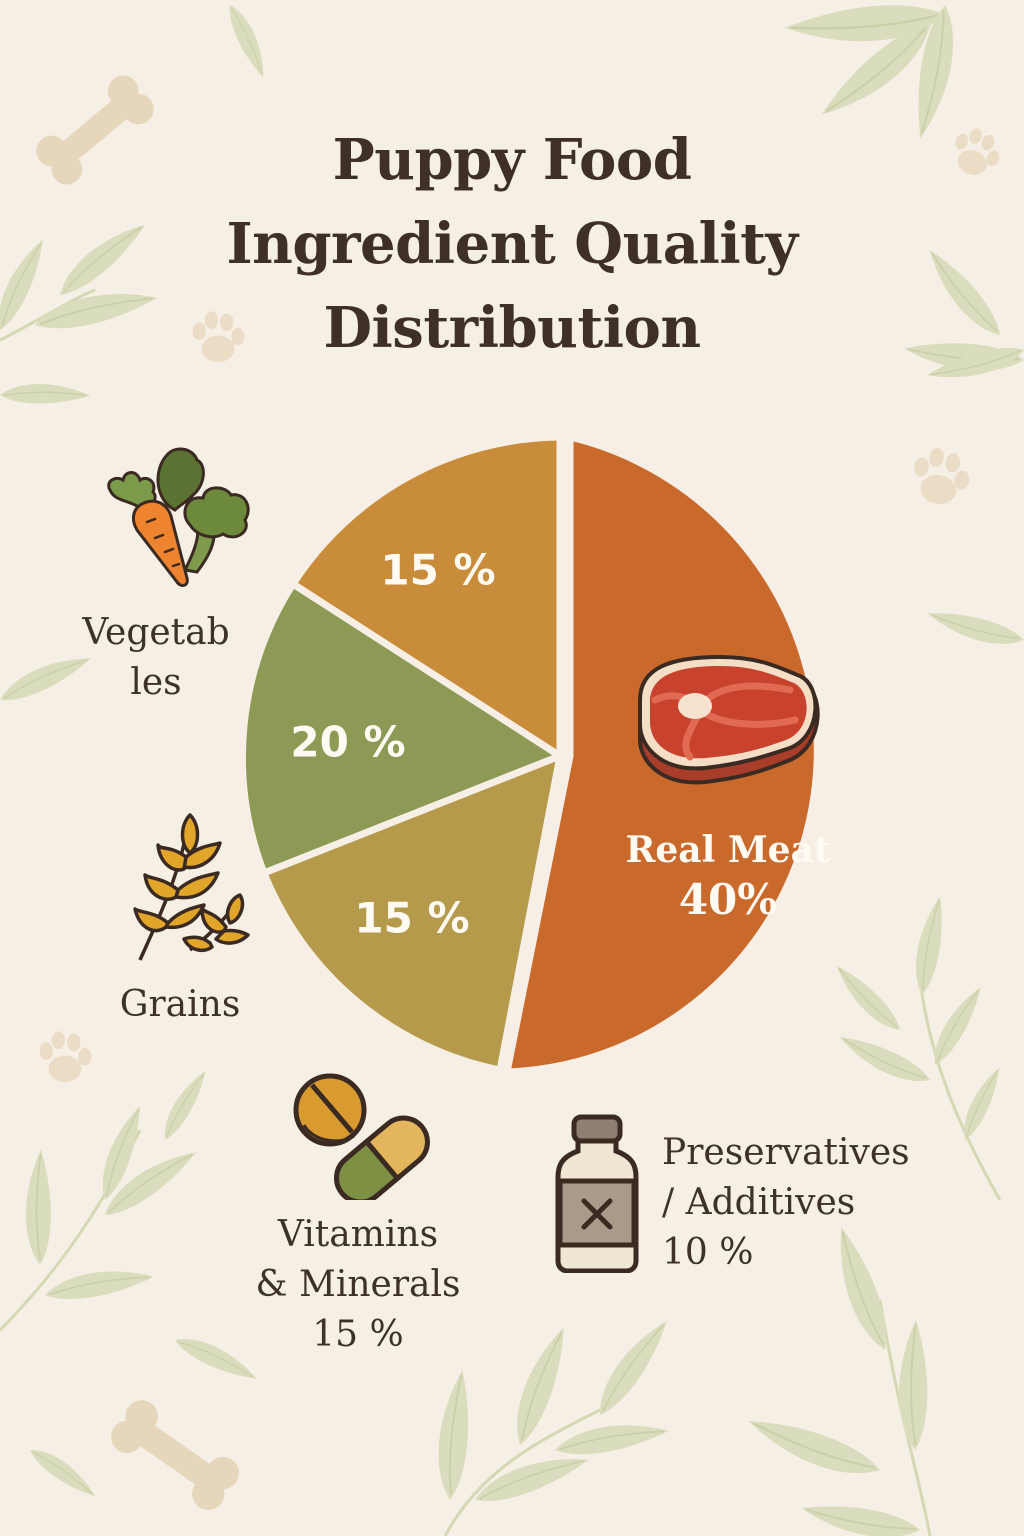 This screenshot has height=1536, width=1024. I want to click on real-meat-label: Real Meat 40%, so click(727, 875).